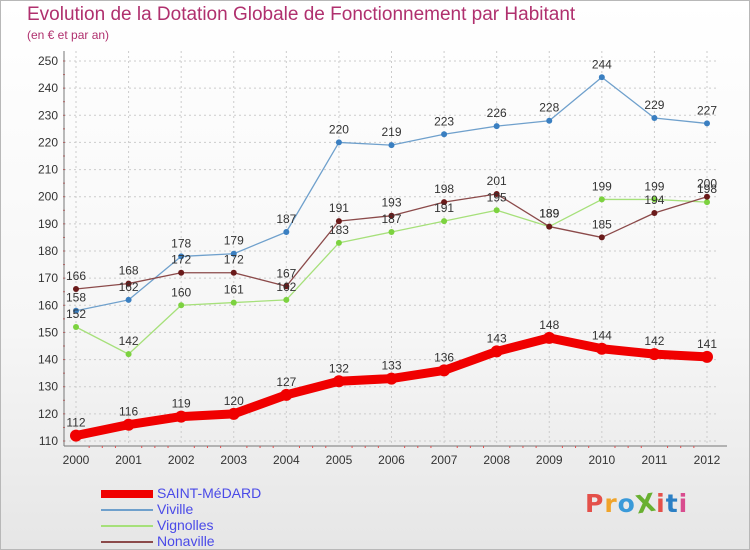 The image size is (750, 550). Describe the element at coordinates (181, 292) in the screenshot. I see `data-label: 160` at that location.